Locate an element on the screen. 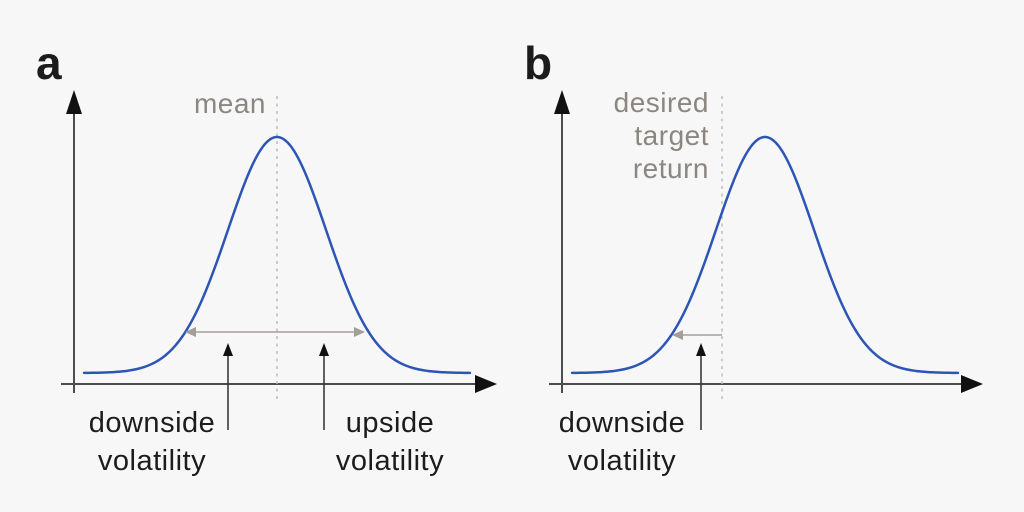  desired-target-return-label-line2: target is located at coordinates (671, 135).